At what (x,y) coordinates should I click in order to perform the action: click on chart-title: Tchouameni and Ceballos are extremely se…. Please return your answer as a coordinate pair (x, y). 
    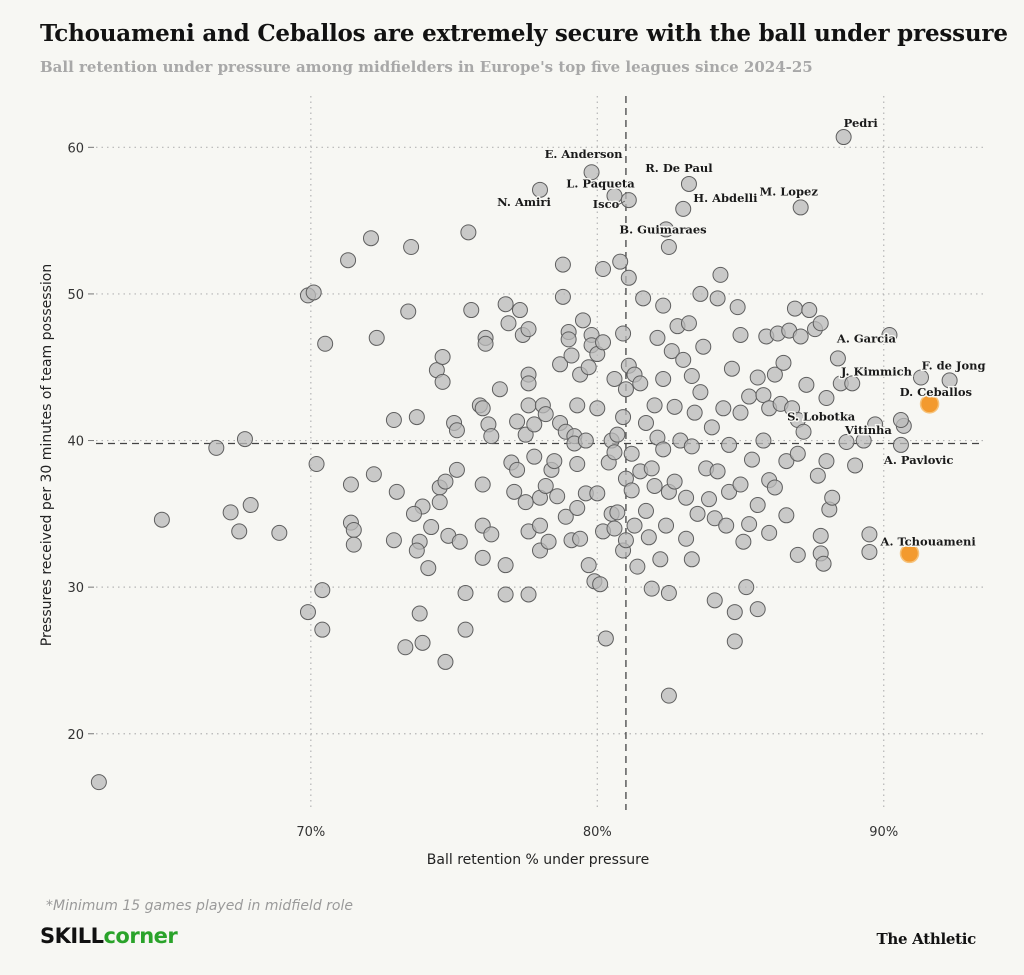
    Looking at the image, I should click on (524, 33).